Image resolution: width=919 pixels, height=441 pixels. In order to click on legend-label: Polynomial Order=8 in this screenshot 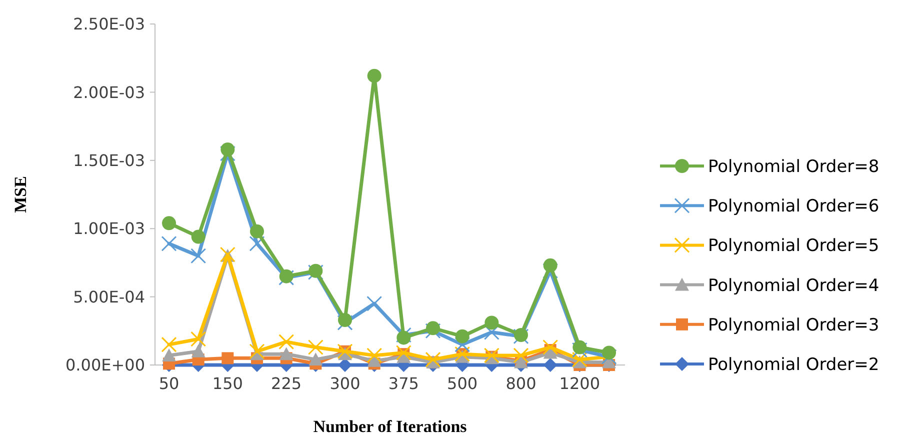, I will do `click(794, 166)`.